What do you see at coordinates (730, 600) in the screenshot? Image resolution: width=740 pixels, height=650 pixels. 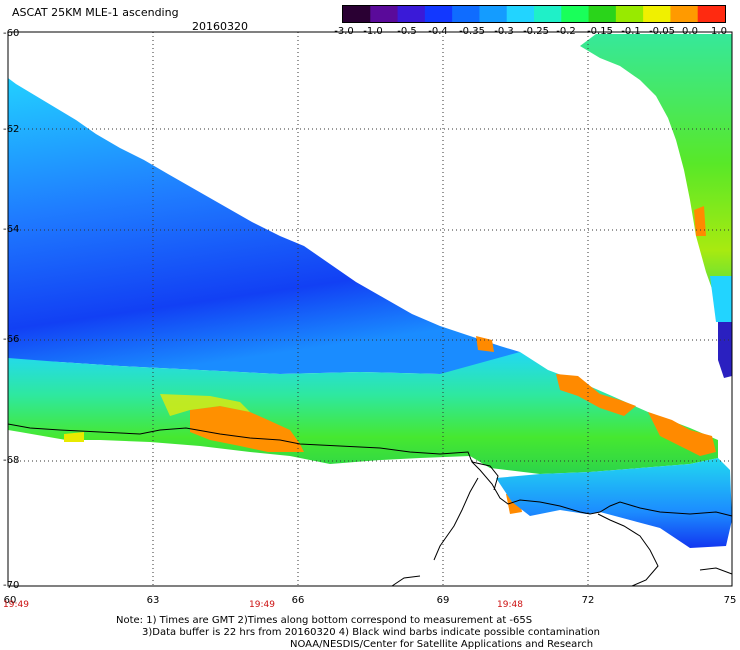 I see `lon-label: 75` at bounding box center [730, 600].